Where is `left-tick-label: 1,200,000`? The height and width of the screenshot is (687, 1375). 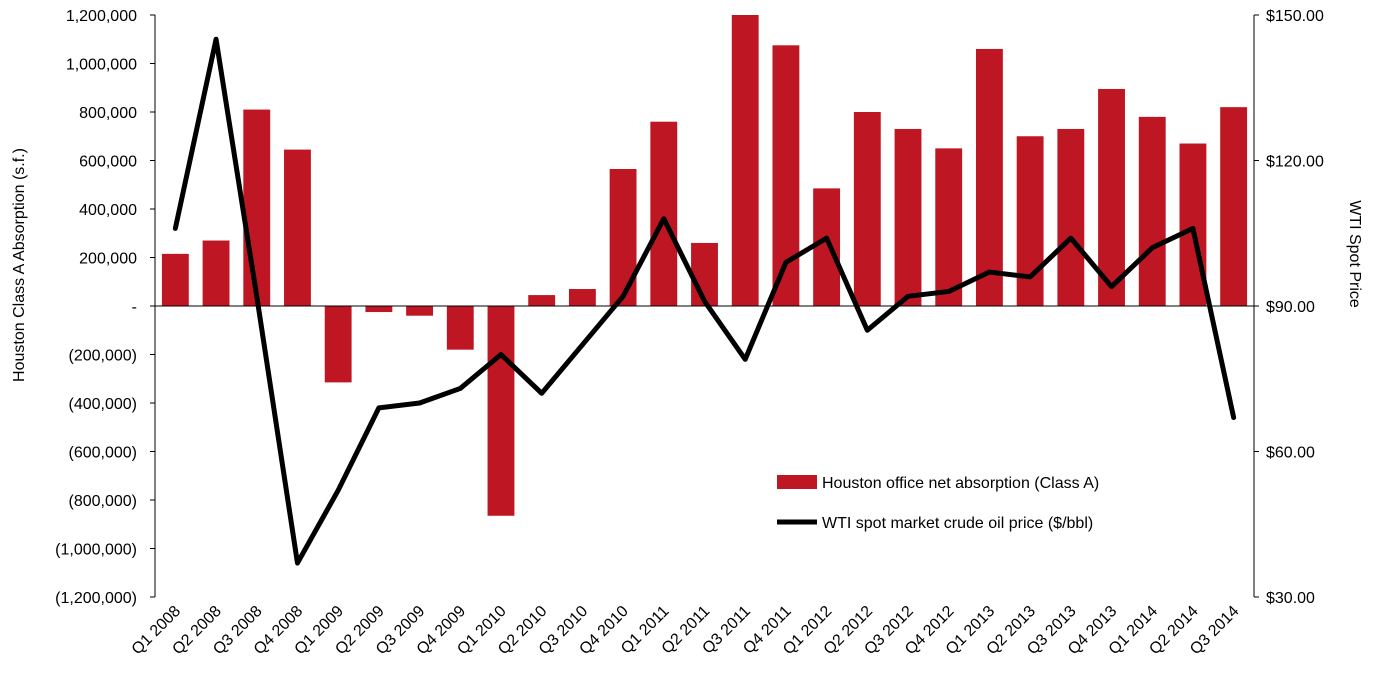
left-tick-label: 1,200,000 is located at coordinates (101, 16).